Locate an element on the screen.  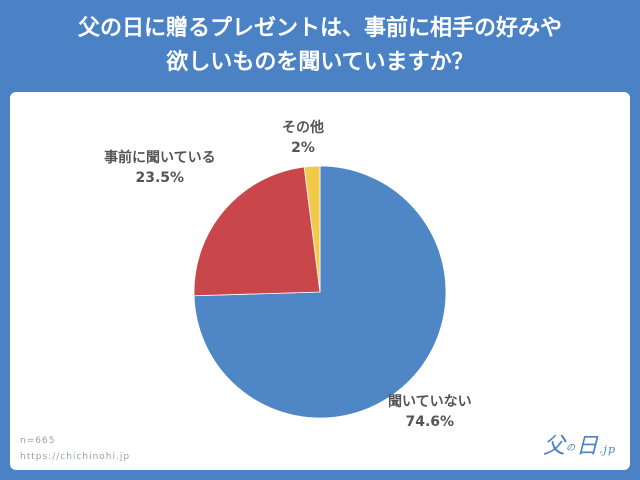
logo-no: の is located at coordinates (571, 448).